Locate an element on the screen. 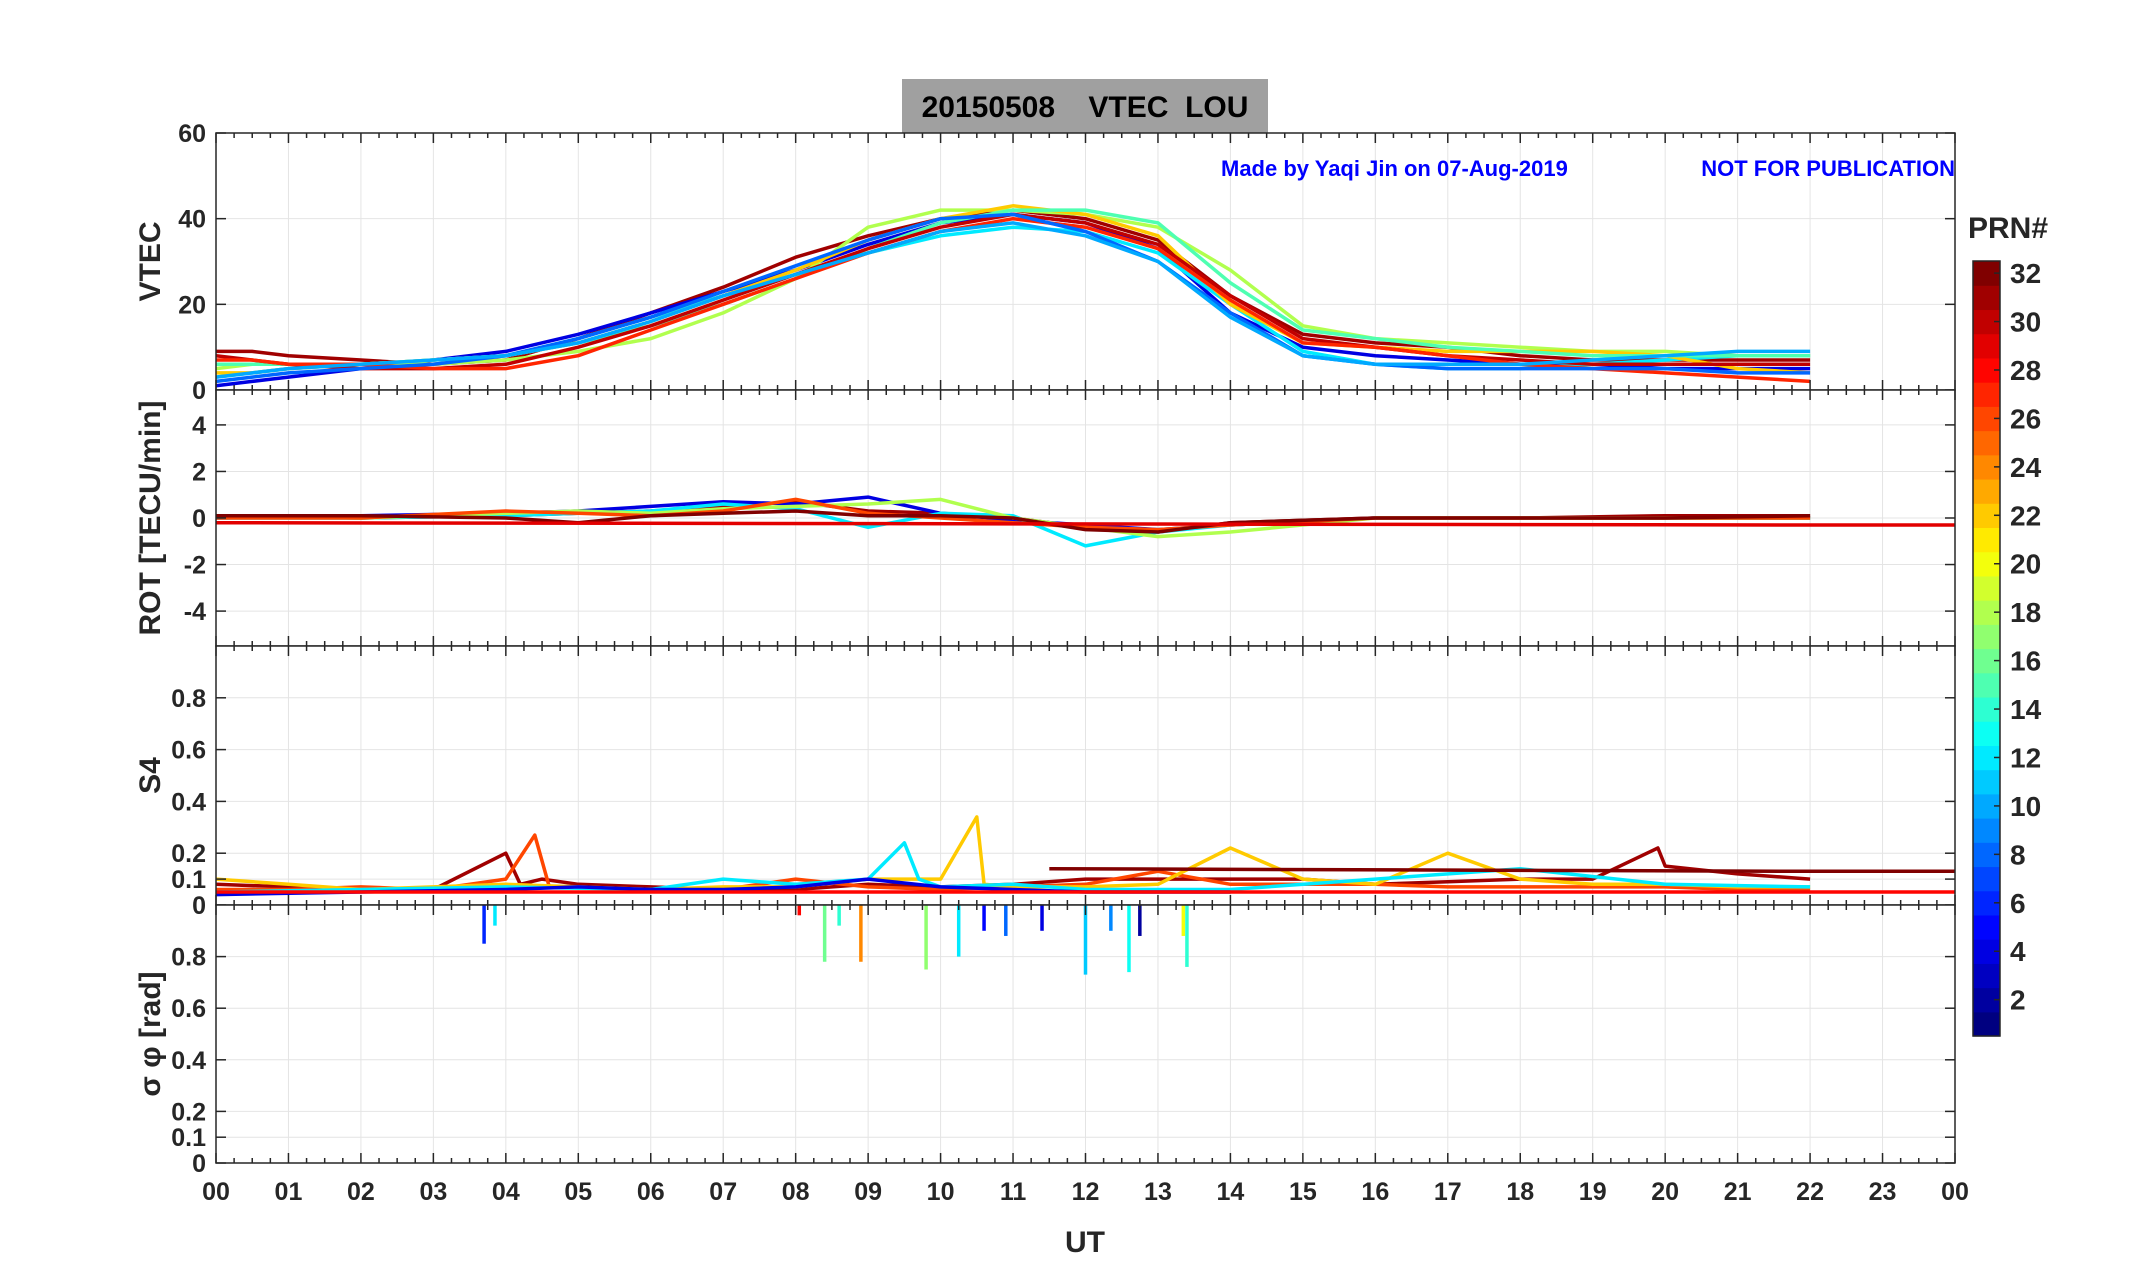 Image resolution: width=2153 pixels, height=1286 pixels. title-box: 20150508 VTEC LOU is located at coordinates (1085, 106).